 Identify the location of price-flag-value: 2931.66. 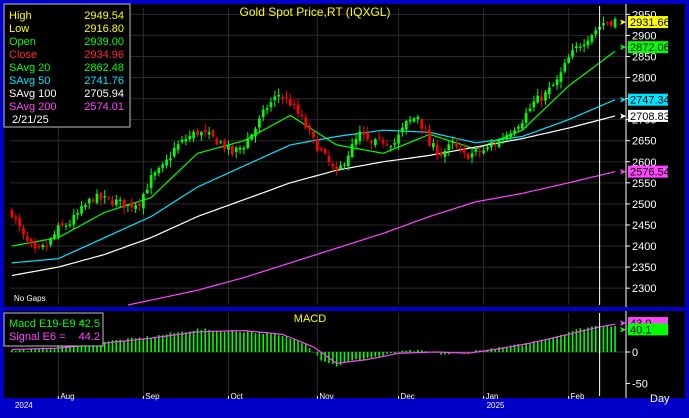
(650, 23).